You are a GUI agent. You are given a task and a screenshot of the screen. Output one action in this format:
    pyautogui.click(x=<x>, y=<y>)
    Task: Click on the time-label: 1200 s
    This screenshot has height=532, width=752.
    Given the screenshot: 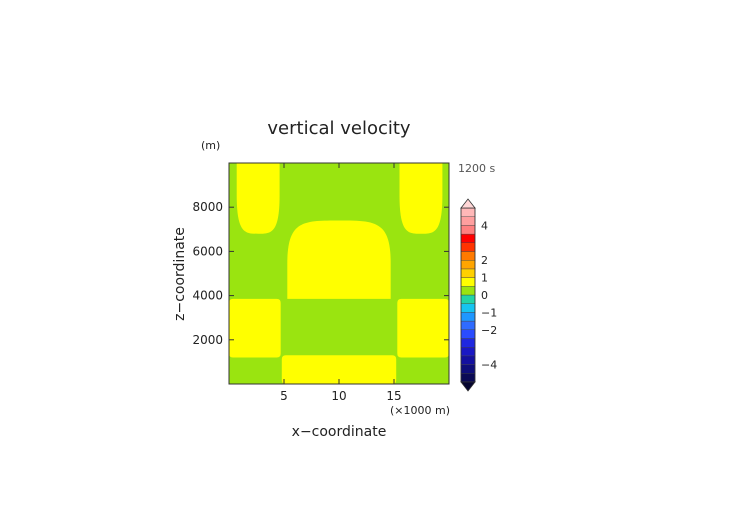 What is the action you would take?
    pyautogui.click(x=476, y=168)
    